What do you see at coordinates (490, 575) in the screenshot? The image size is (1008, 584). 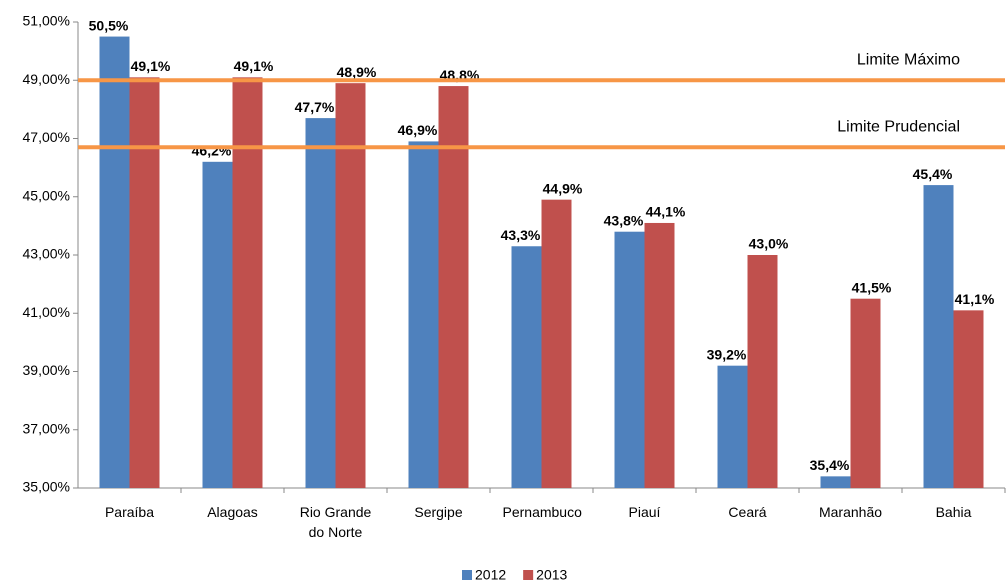 I see `legend-label: 2012` at bounding box center [490, 575].